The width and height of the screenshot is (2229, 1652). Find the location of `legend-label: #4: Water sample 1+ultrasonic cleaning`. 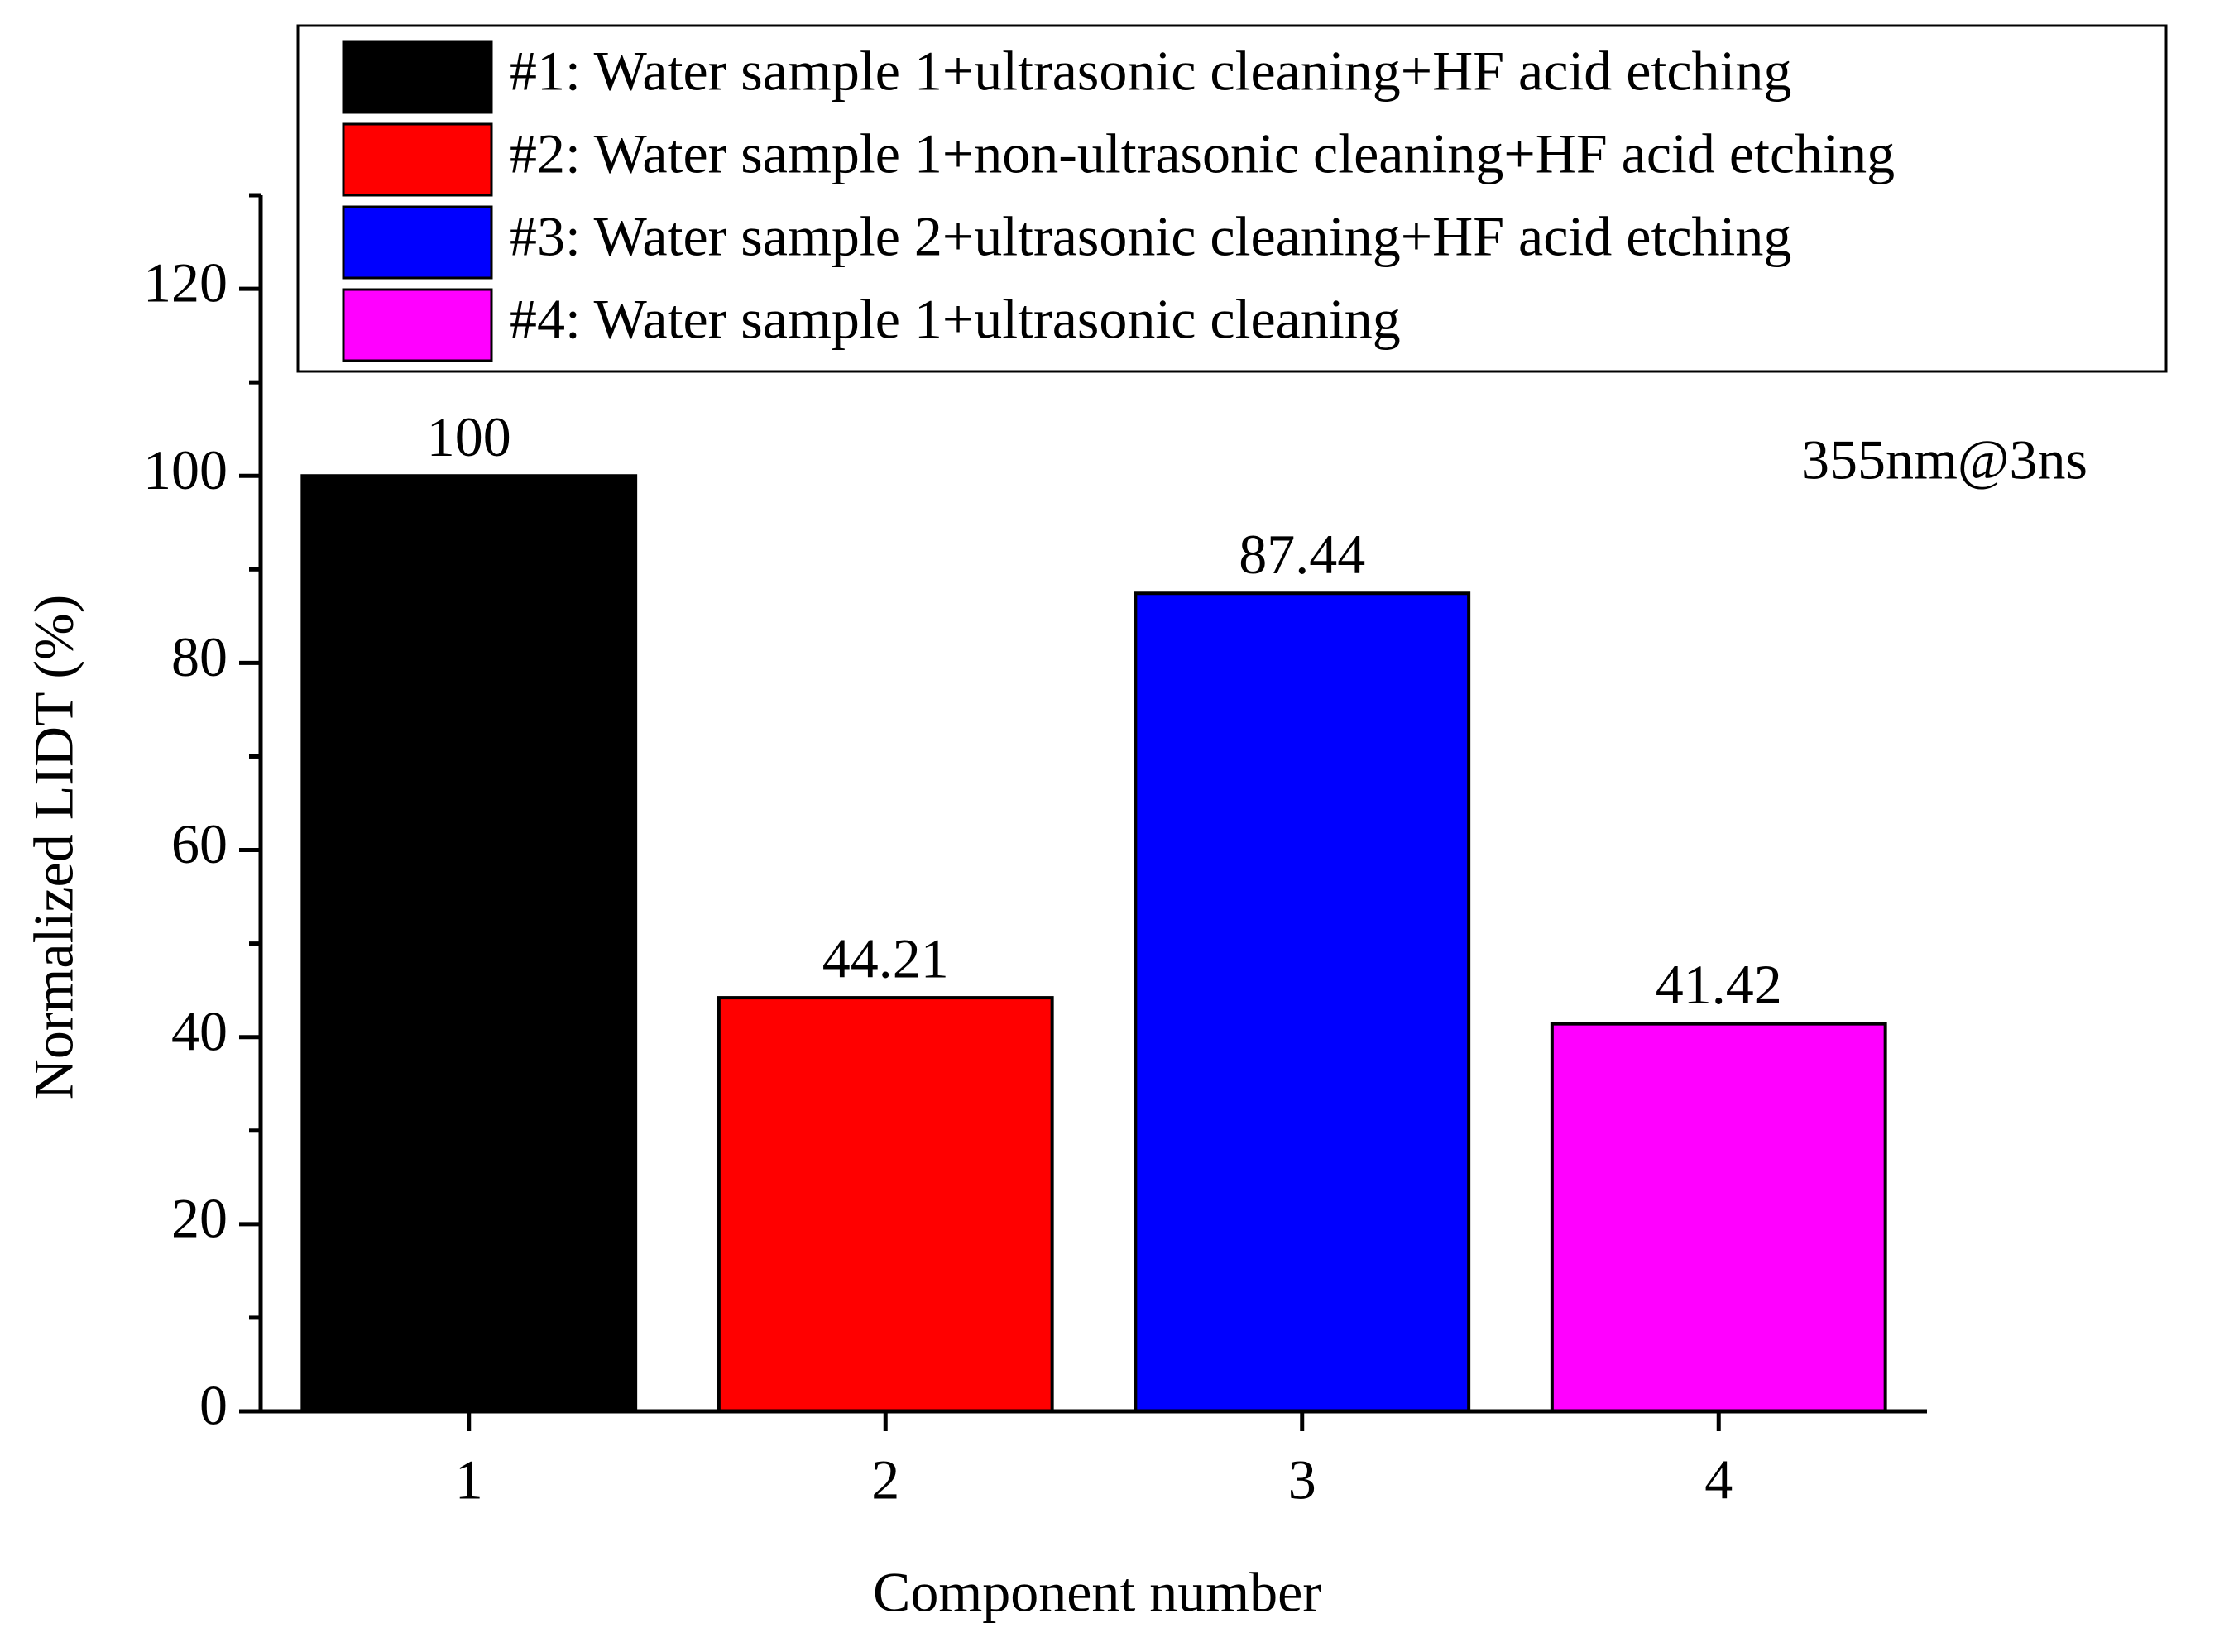

legend-label: #4: Water sample 1+ultrasonic cleaning is located at coordinates (955, 319).